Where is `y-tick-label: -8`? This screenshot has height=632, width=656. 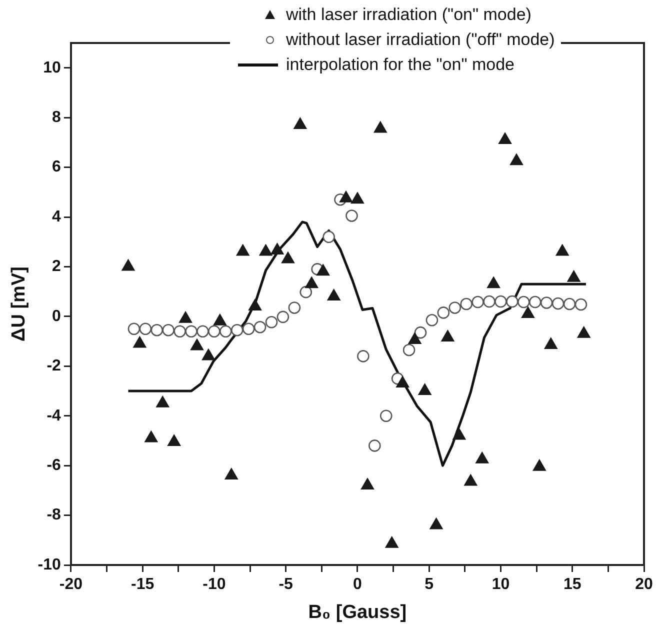 y-tick-label: -8 is located at coordinates (54, 515).